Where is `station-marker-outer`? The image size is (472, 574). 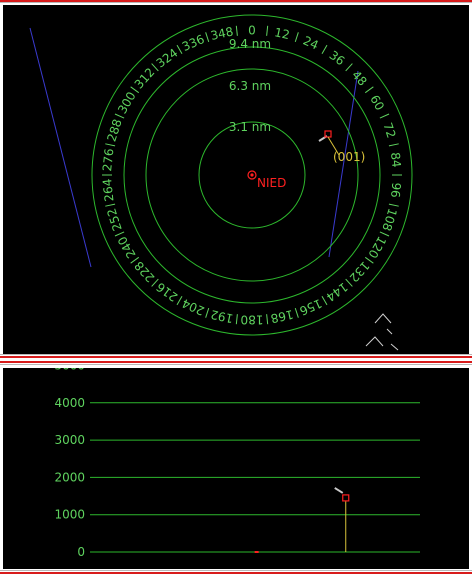
station-marker-outer is located at coordinates (252, 175).